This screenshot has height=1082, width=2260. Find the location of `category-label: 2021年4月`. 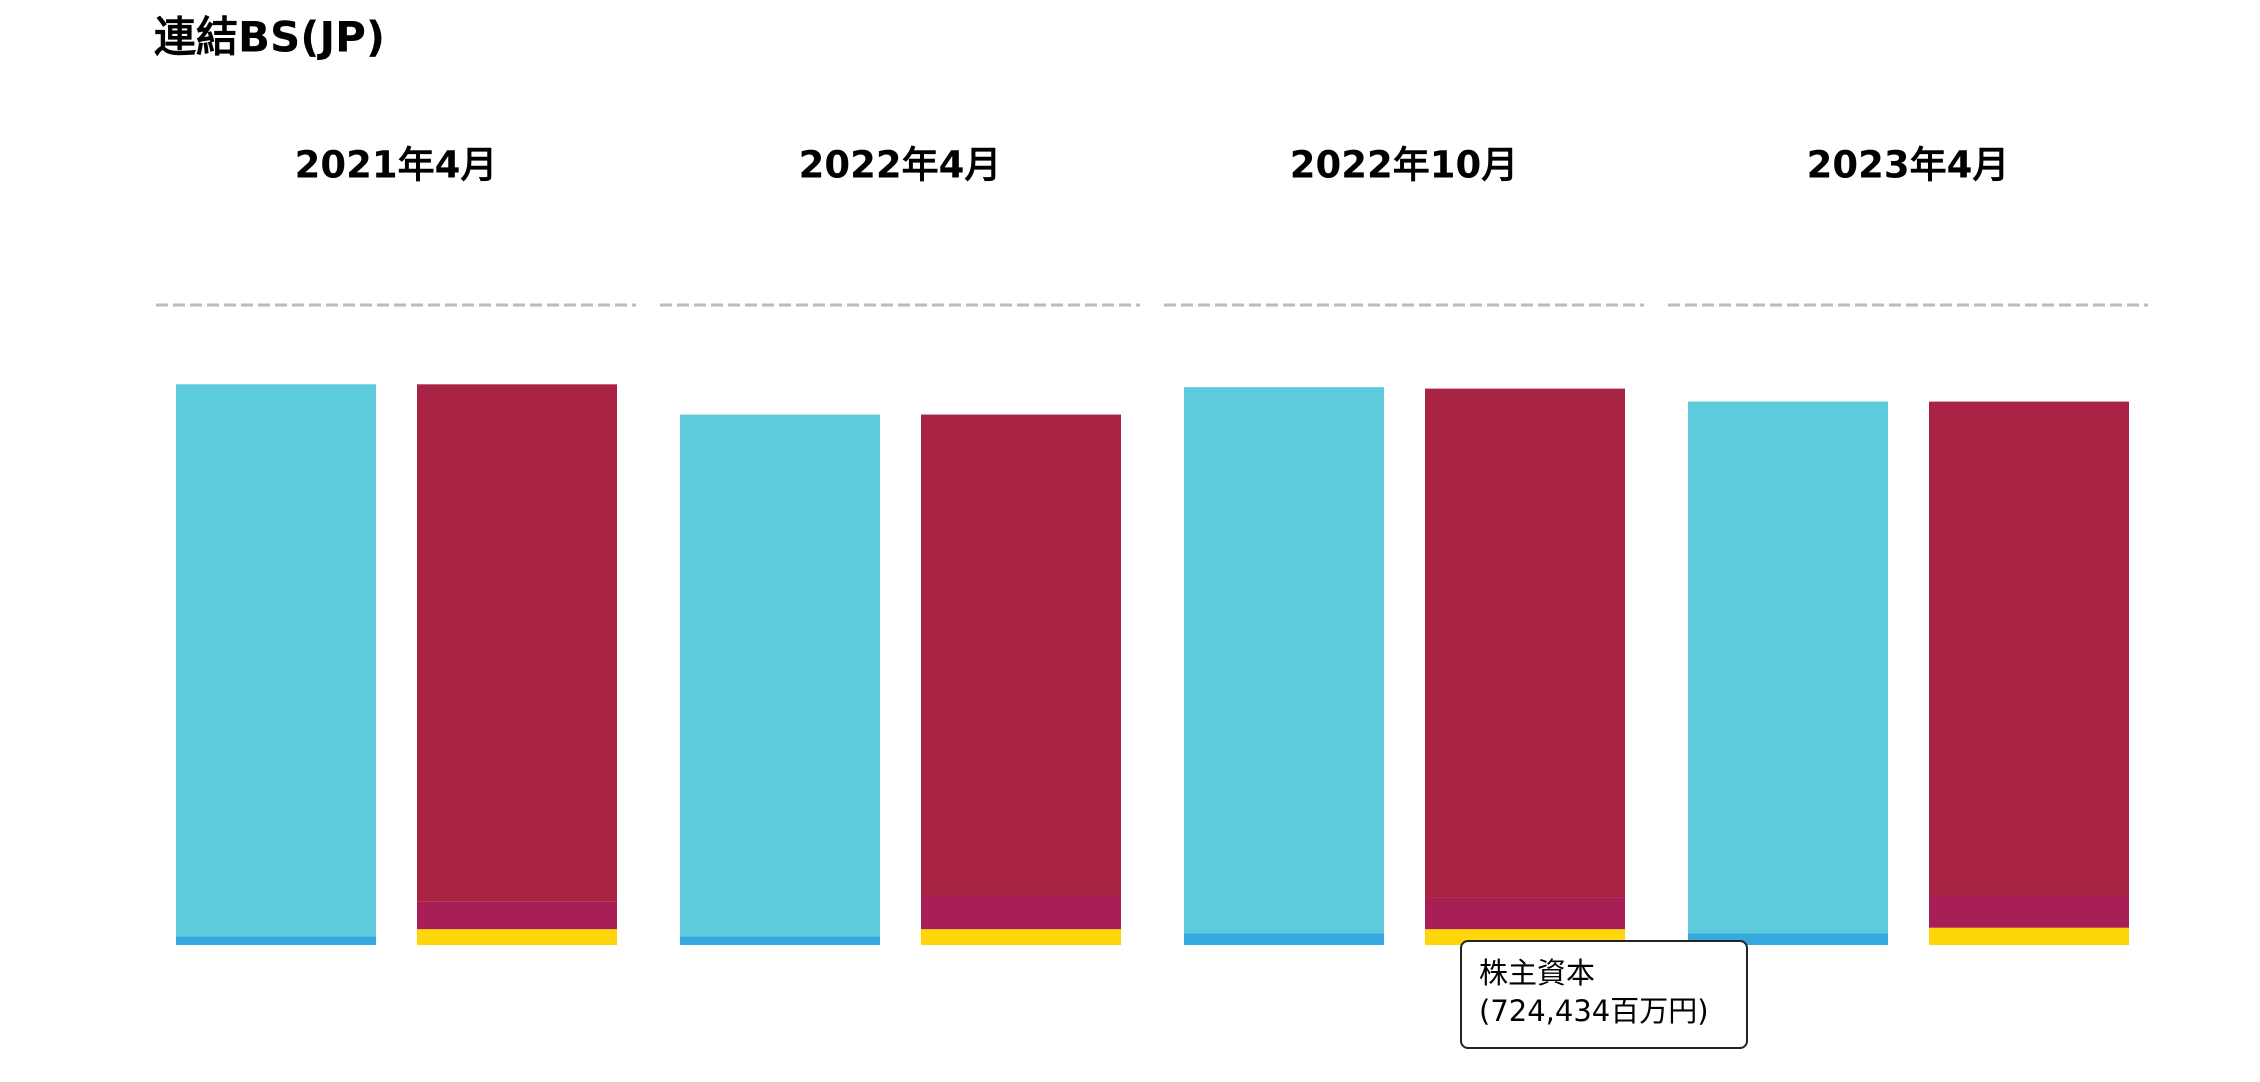

category-label: 2021年4月 is located at coordinates (396, 165).